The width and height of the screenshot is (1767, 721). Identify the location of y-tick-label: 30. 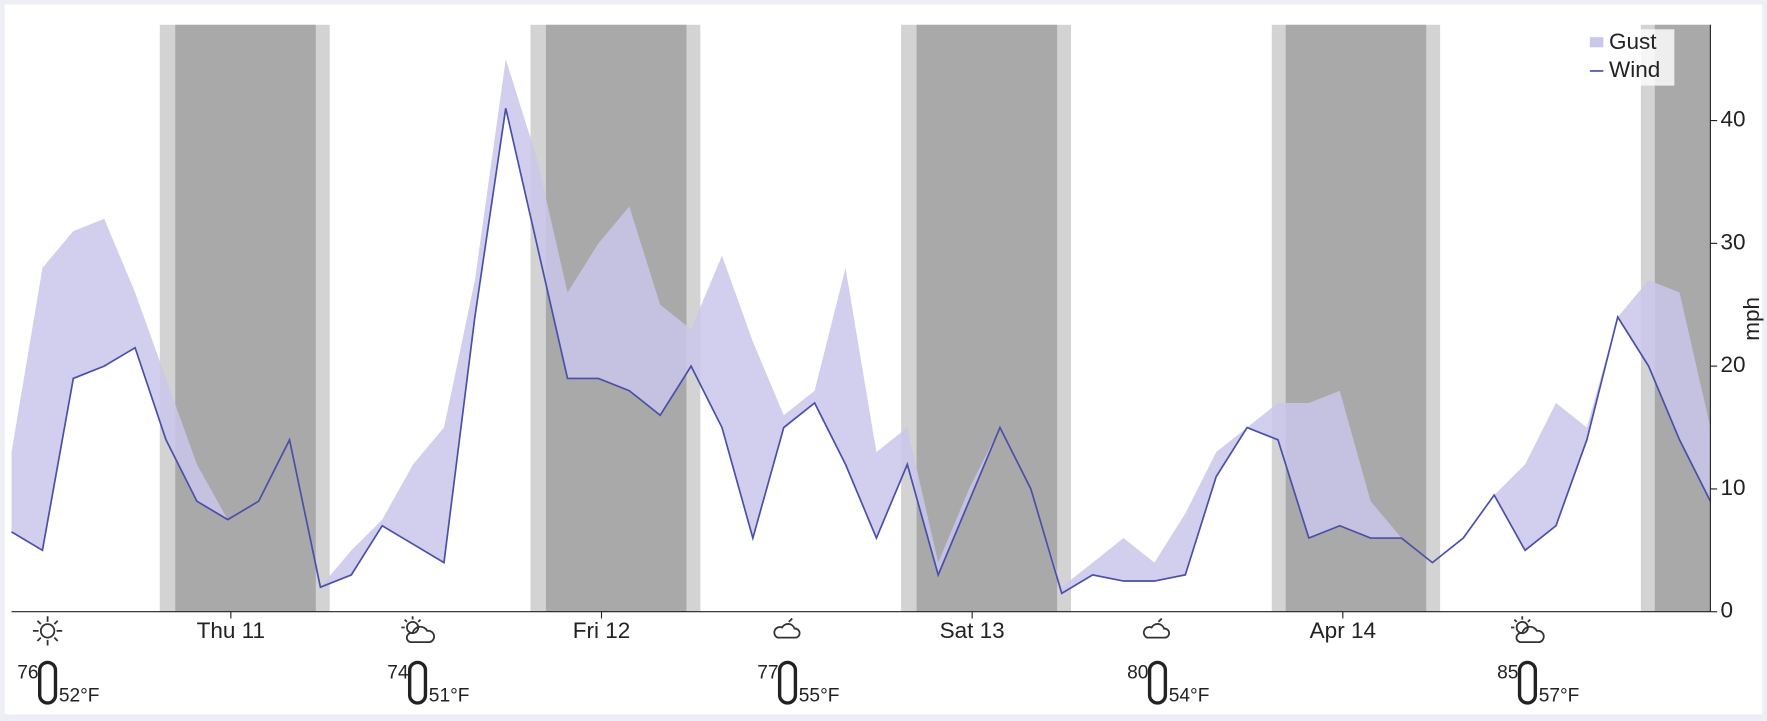
(1733, 241).